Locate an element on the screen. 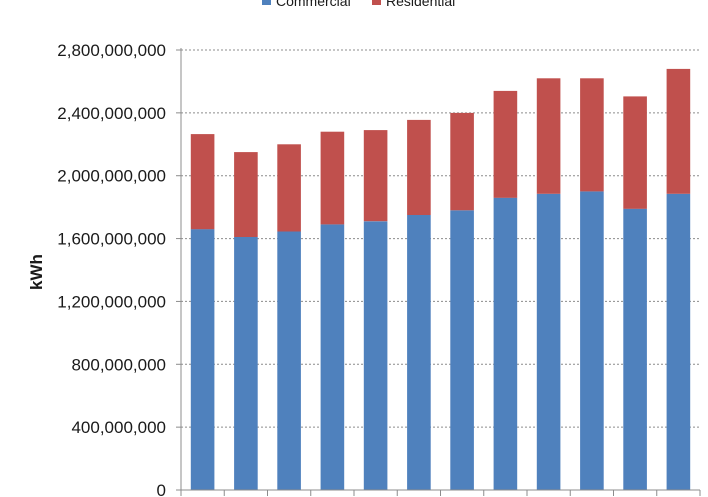 The height and width of the screenshot is (497, 708). y-tick-label: 800,000,000 is located at coordinates (118, 364).